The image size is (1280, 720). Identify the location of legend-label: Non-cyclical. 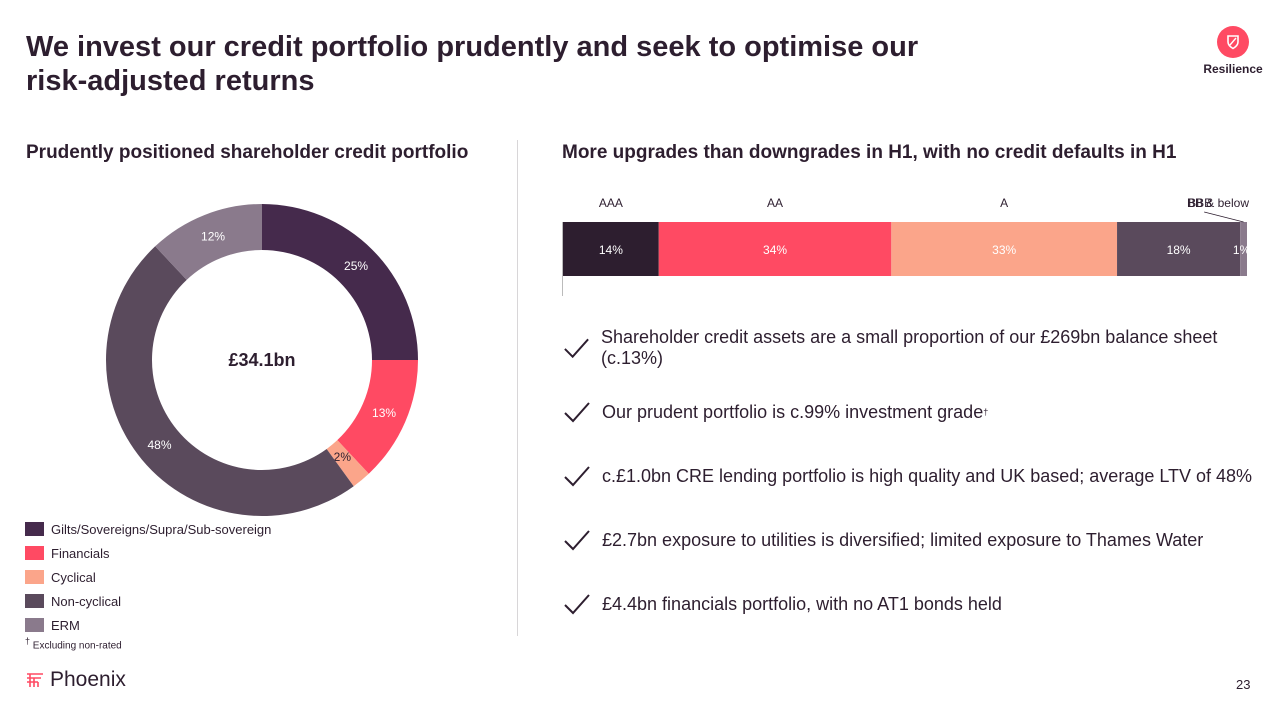
(86, 601).